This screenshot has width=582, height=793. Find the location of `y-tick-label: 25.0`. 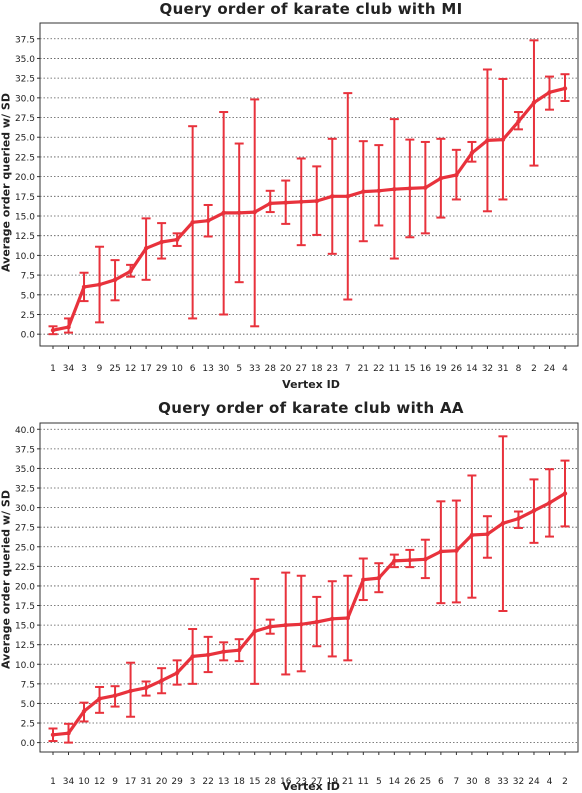

y-tick-label: 25.0 is located at coordinates (25, 548).